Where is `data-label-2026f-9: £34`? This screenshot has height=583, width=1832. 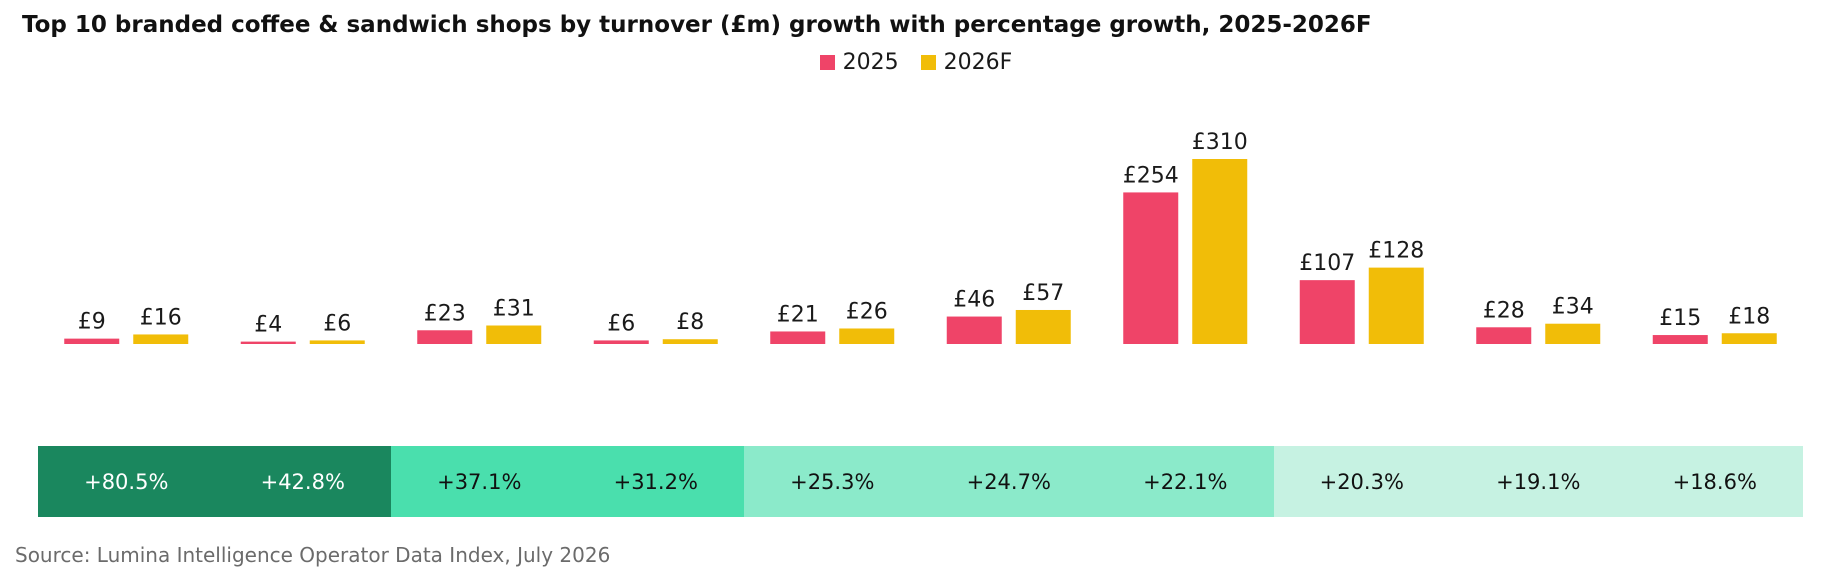 data-label-2026f-9: £34 is located at coordinates (1573, 307).